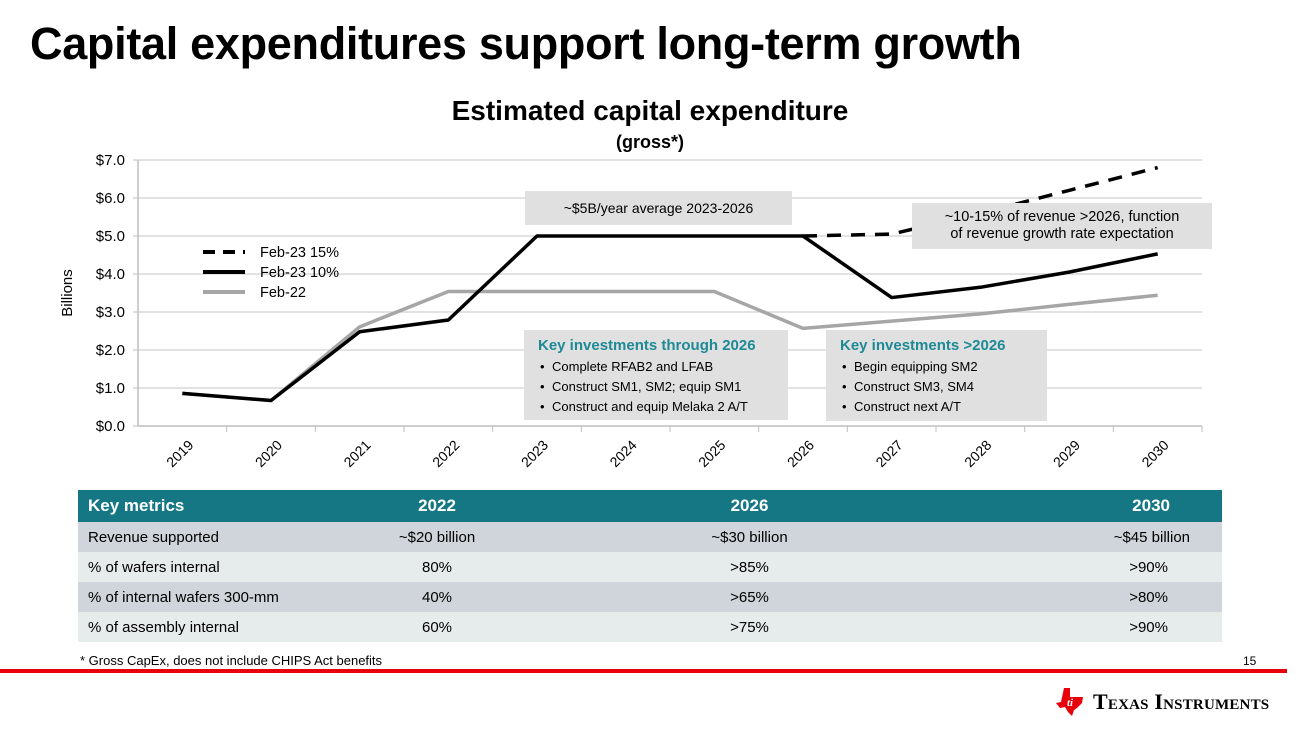  What do you see at coordinates (179, 453) in the screenshot?
I see `x-tick-label: 2019` at bounding box center [179, 453].